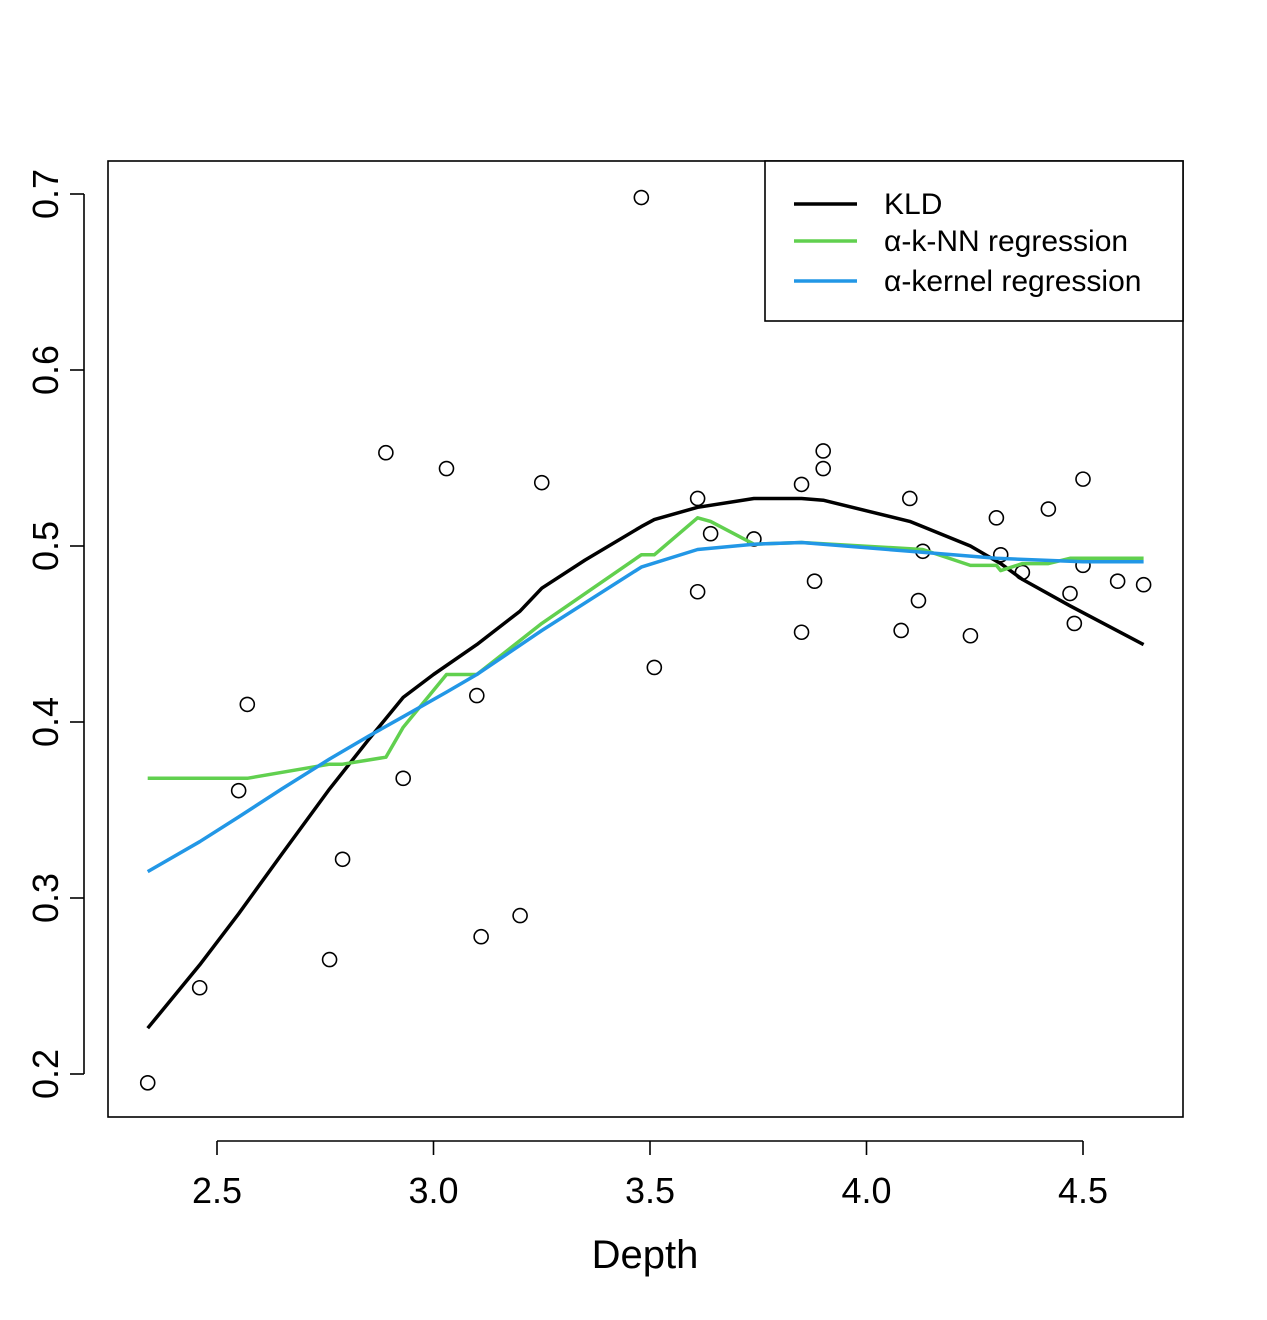 The width and height of the screenshot is (1267, 1320). What do you see at coordinates (650, 1190) in the screenshot?
I see `x-tick-label: 3.5` at bounding box center [650, 1190].